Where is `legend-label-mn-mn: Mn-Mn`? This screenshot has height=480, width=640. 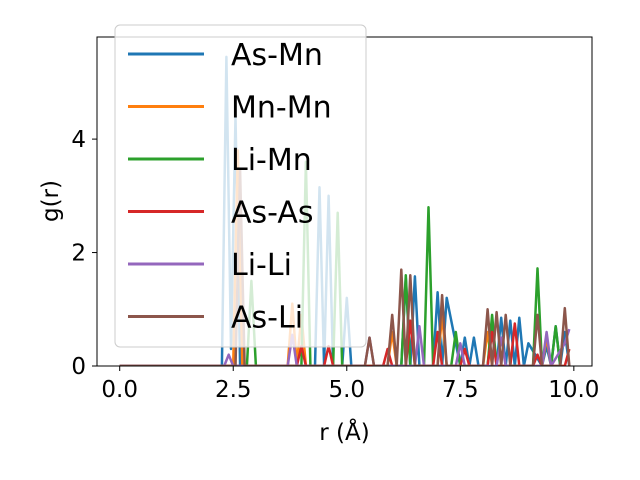
legend-label-mn-mn: Mn-Mn is located at coordinates (281, 108).